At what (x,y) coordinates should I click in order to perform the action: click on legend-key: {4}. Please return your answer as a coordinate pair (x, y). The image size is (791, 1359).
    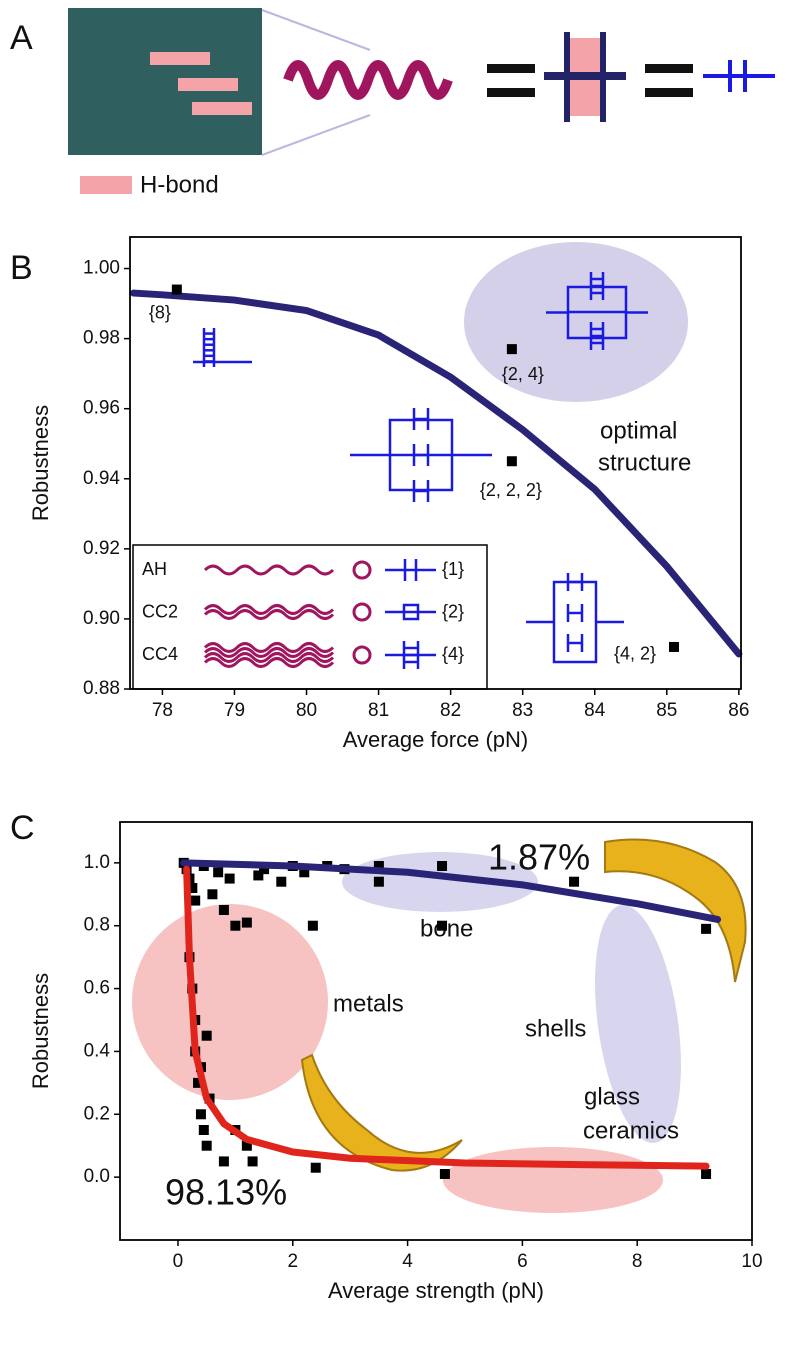
    Looking at the image, I should click on (453, 654).